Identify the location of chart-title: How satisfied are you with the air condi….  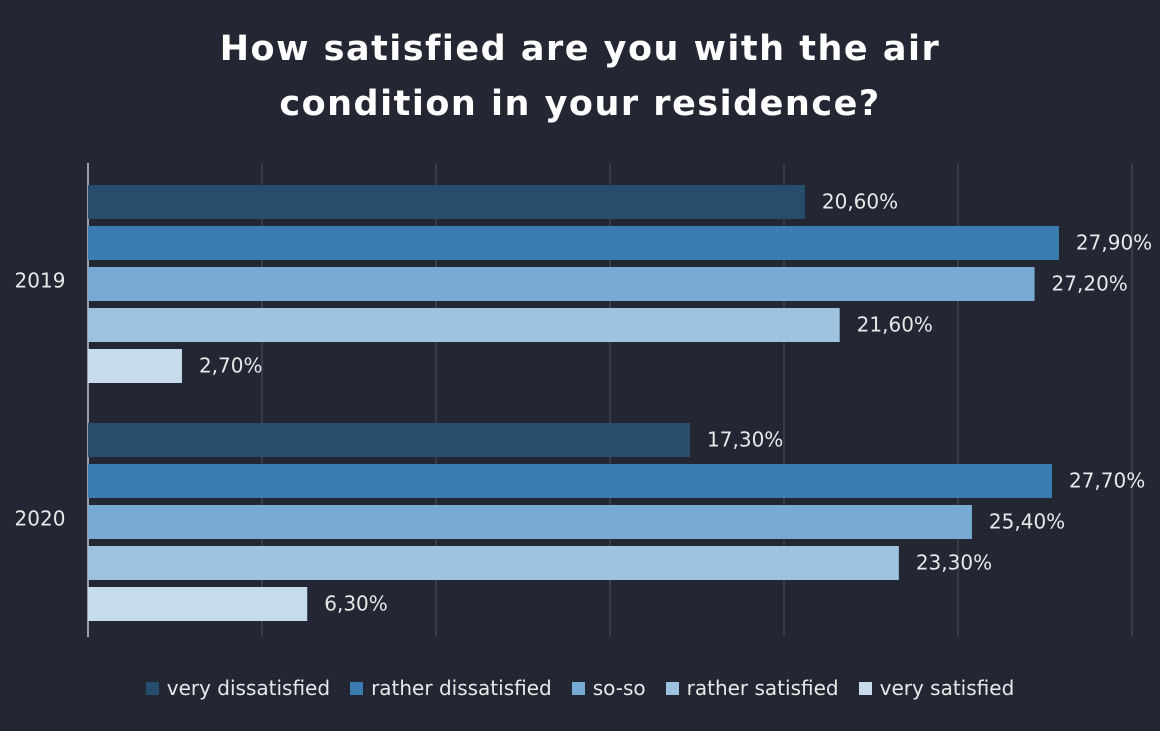
(580, 76).